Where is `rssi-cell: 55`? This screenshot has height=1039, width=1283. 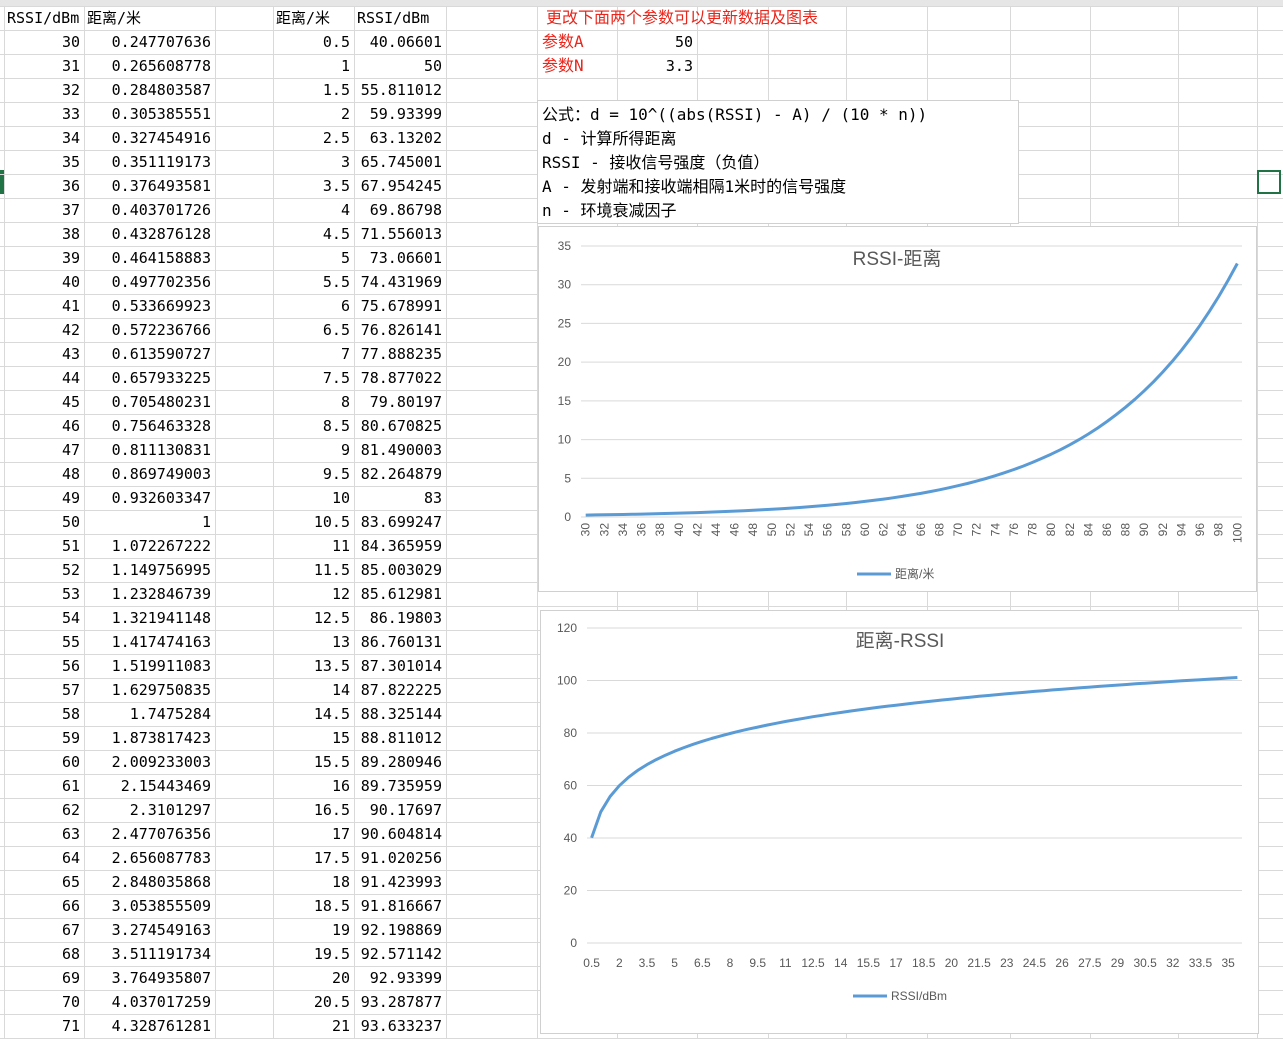 rssi-cell: 55 is located at coordinates (70, 642).